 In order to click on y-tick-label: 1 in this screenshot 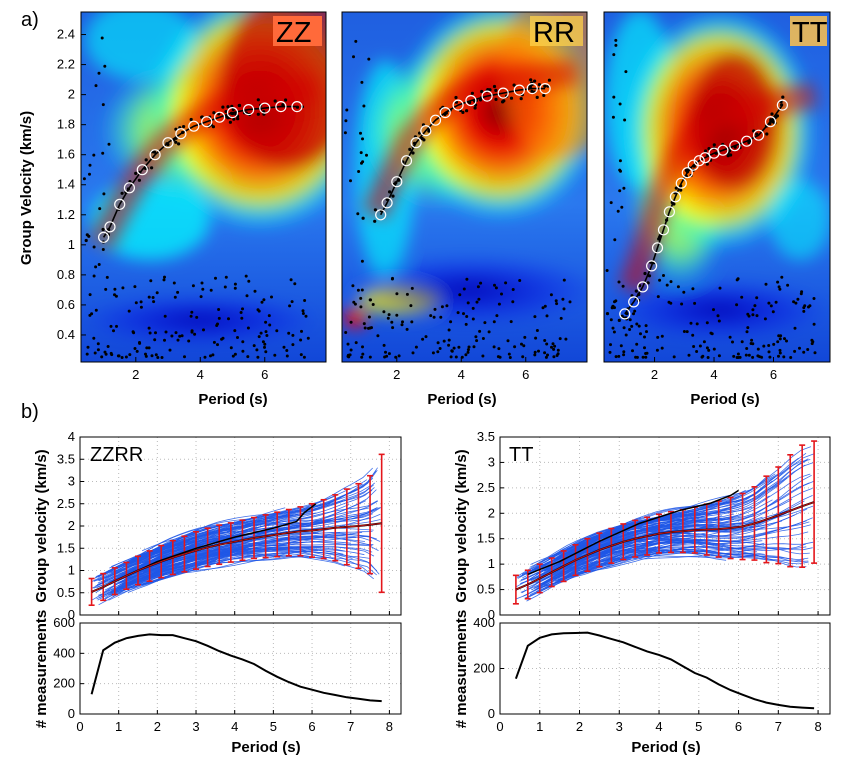, I will do `click(491, 563)`.